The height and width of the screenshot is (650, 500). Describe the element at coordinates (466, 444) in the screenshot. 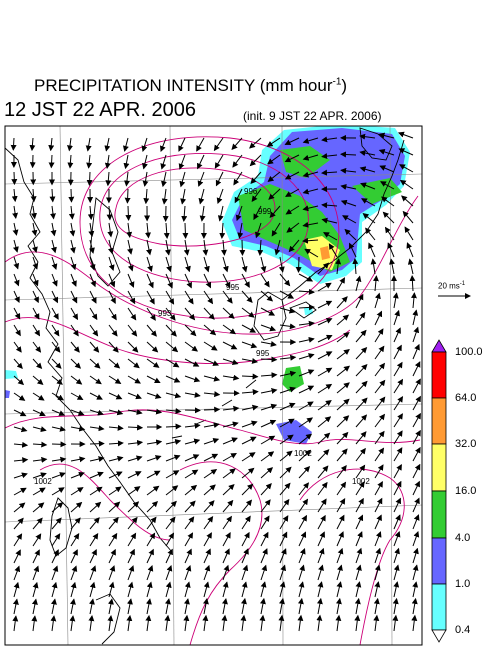

I see `colorbar-label-32: 32.0` at that location.